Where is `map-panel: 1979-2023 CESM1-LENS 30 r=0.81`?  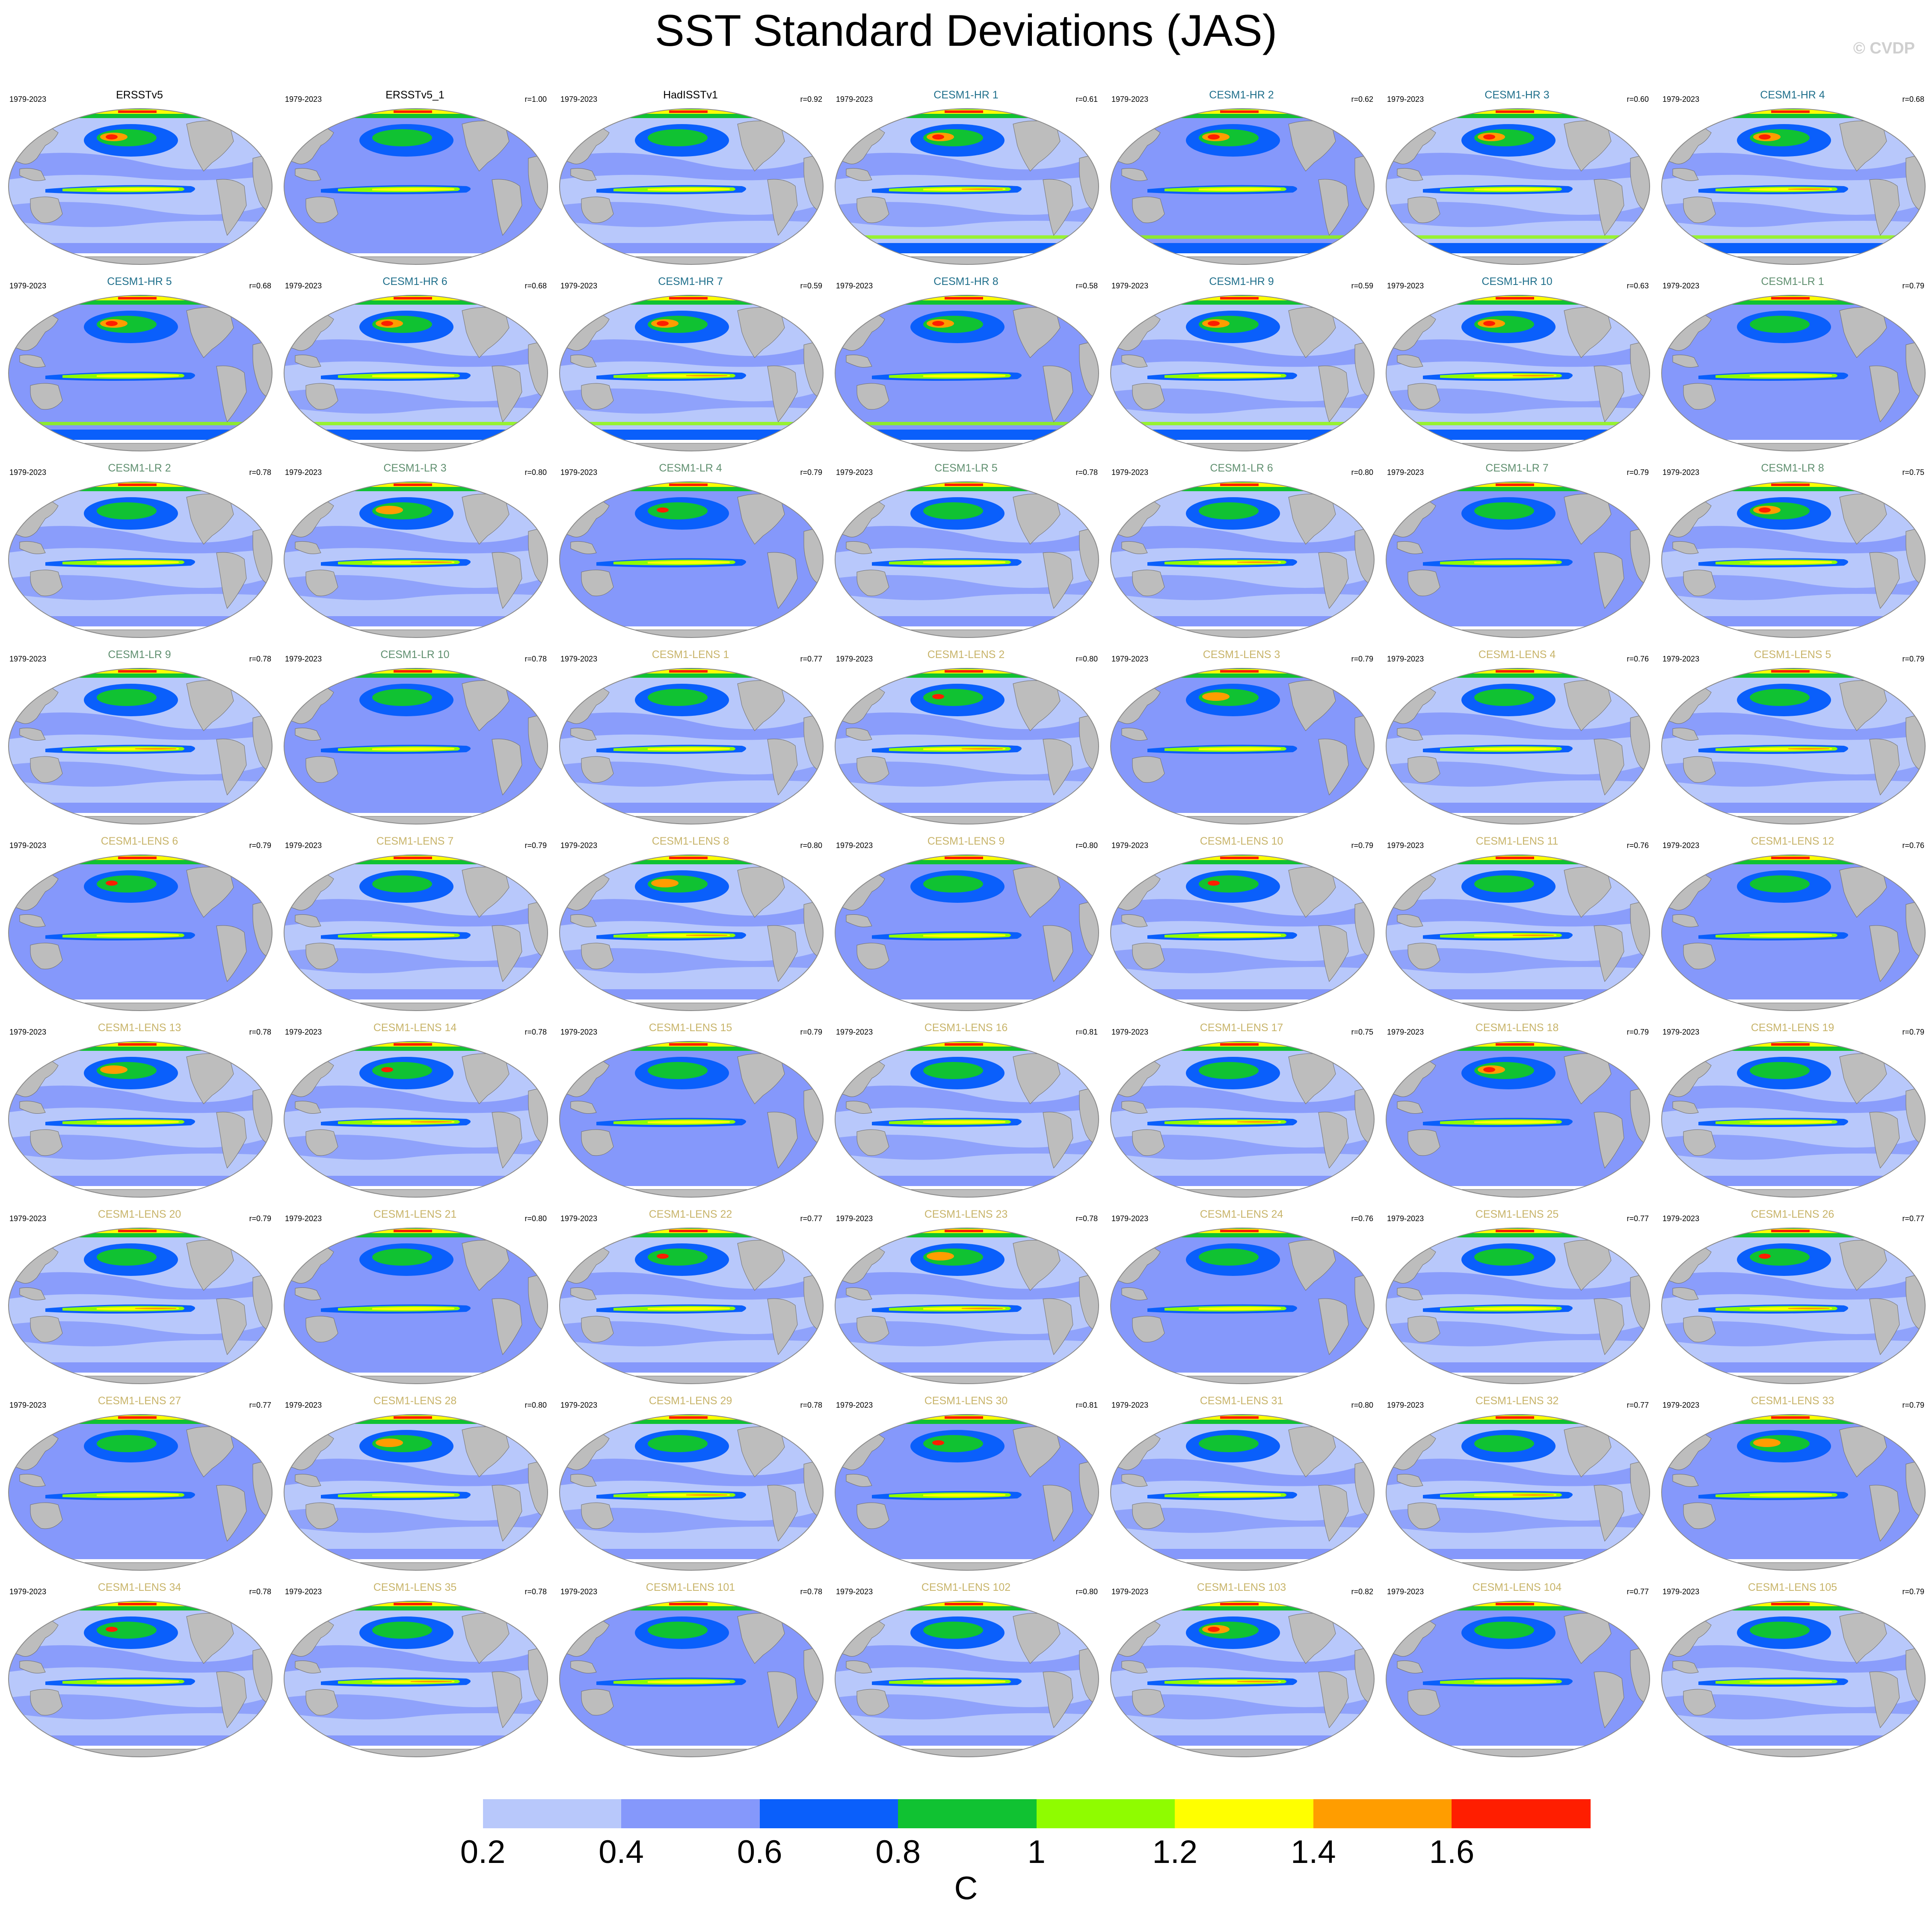
map-panel: 1979-2023 CESM1-LENS 30 r=0.81 is located at coordinates (966, 1488).